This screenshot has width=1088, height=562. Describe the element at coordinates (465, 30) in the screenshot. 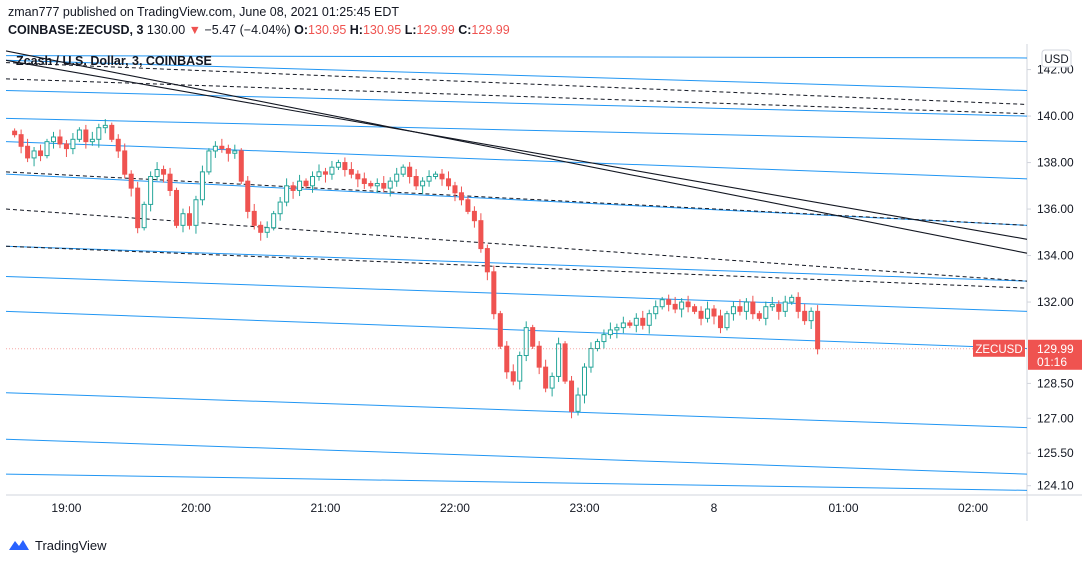

I see `close-label: C:` at that location.